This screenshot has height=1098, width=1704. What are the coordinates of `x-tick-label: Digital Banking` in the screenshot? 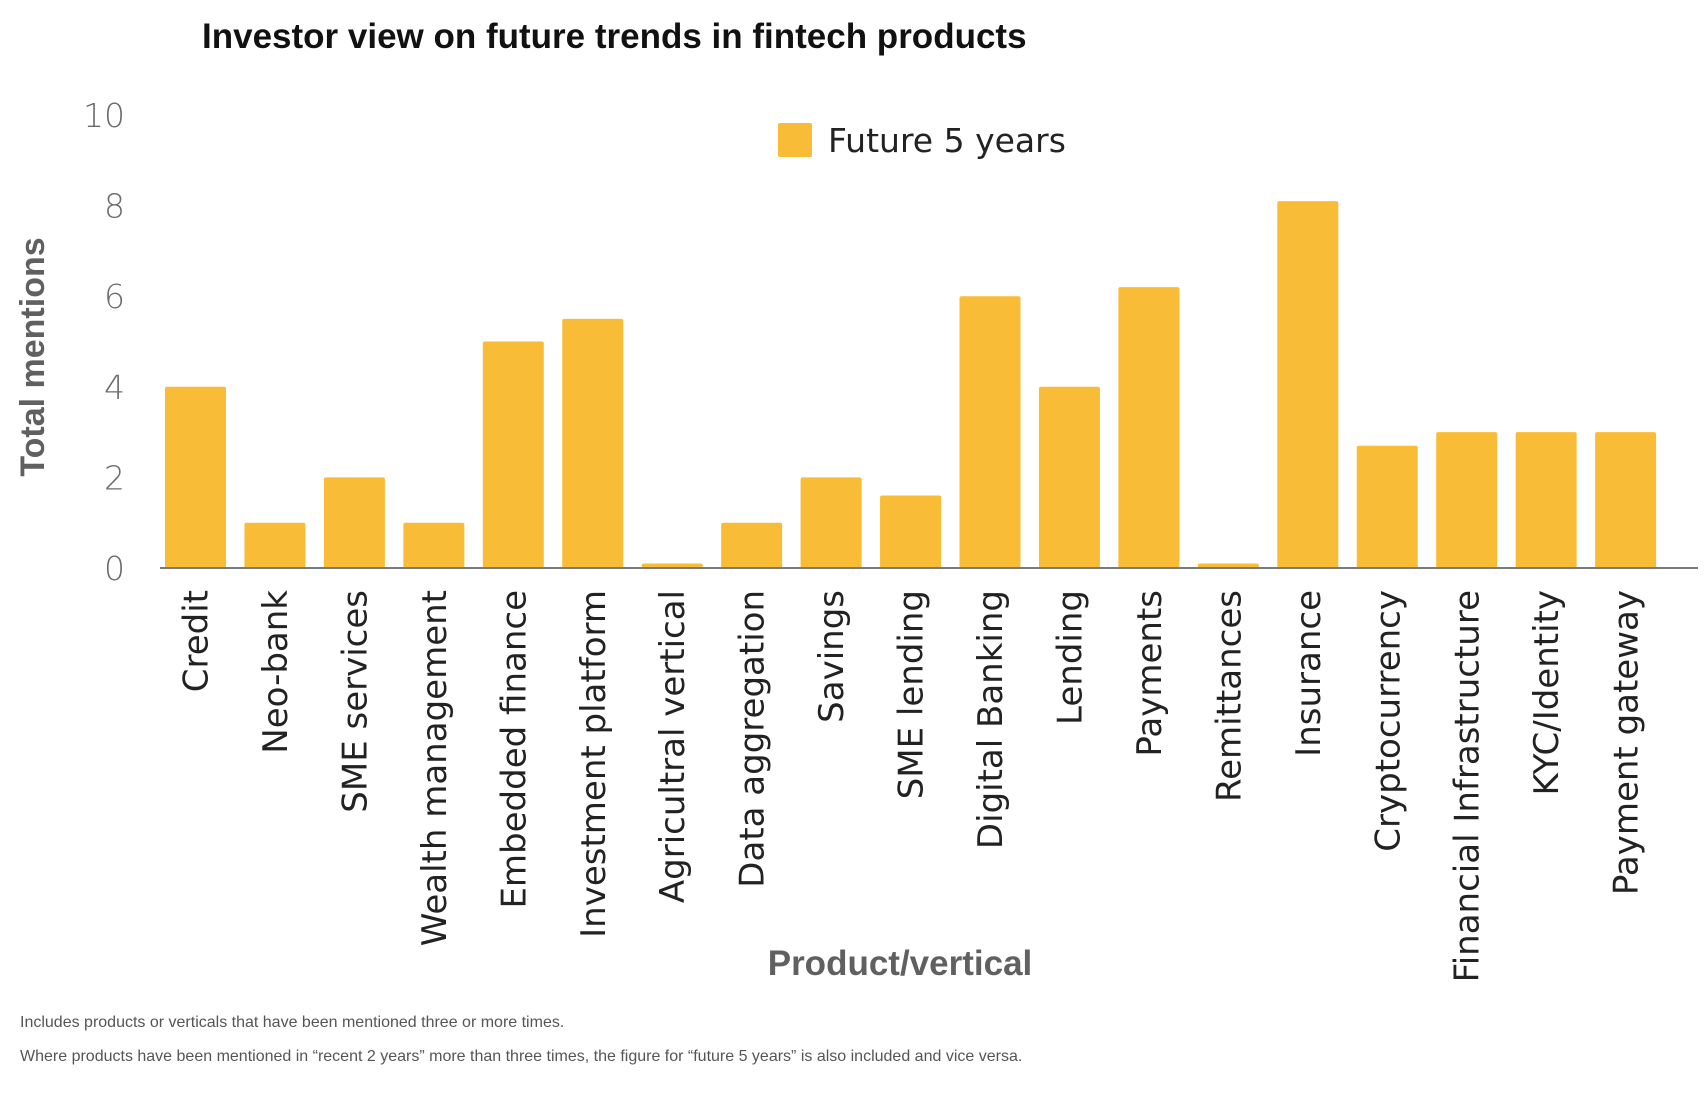 It's located at (991, 719).